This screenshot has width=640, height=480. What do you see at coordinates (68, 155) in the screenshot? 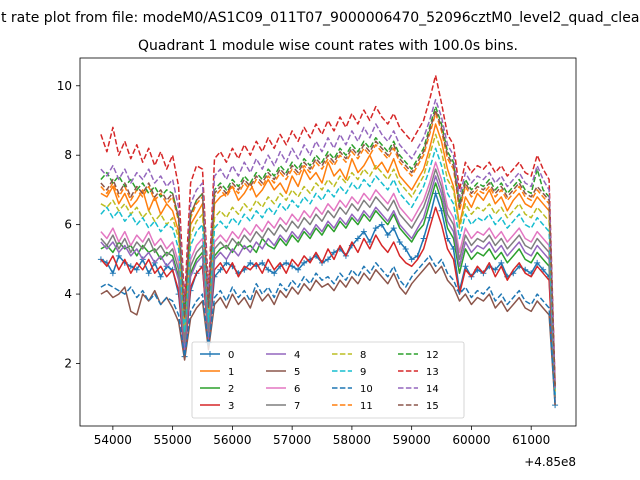
I see `y-tick-label: 8` at bounding box center [68, 155].